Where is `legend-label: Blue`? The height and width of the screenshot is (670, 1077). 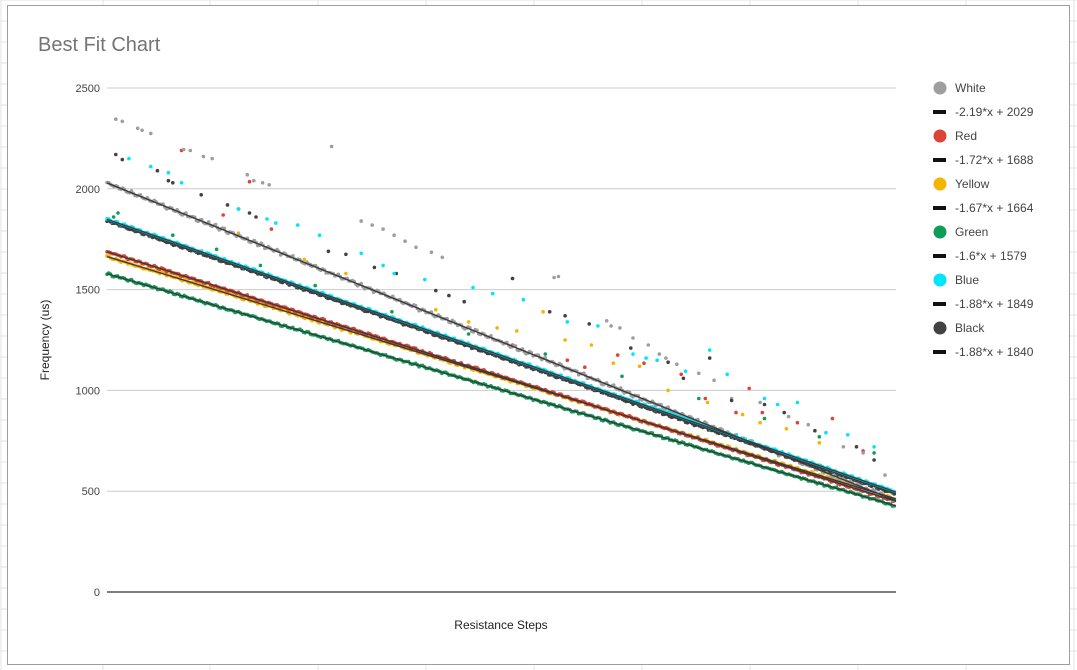 legend-label: Blue is located at coordinates (967, 280).